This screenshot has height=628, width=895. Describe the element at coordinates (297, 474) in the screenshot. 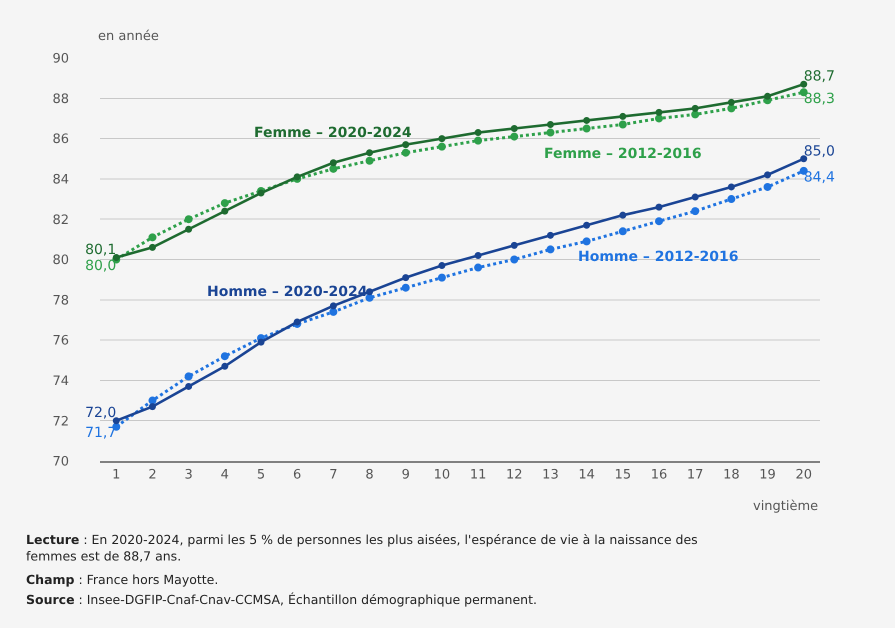

I see `x-tick-label: 6` at that location.